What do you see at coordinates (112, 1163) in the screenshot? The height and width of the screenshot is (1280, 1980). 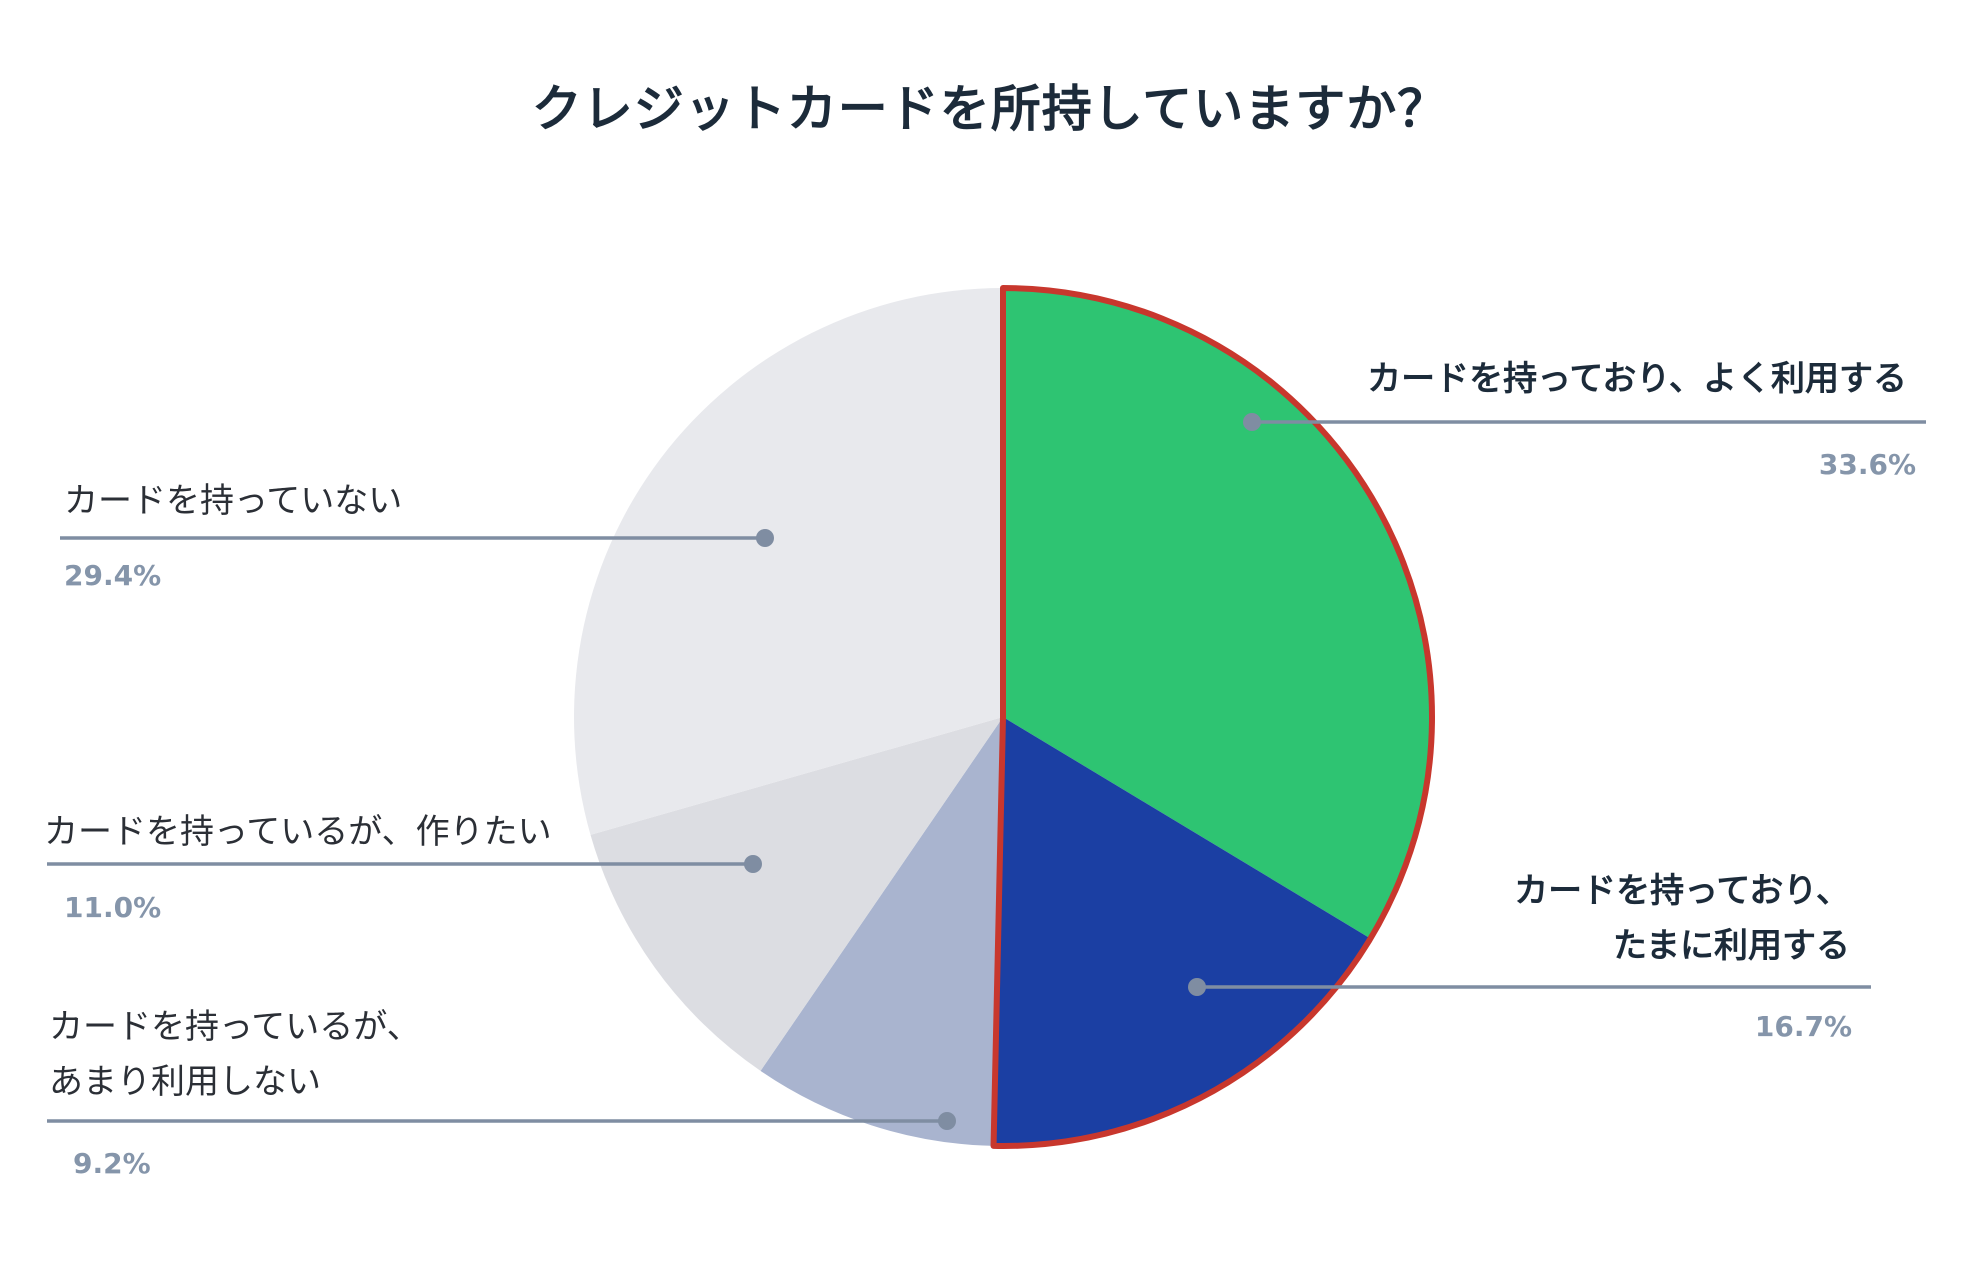 I see `slice-value-rarely-use: 9.2%` at bounding box center [112, 1163].